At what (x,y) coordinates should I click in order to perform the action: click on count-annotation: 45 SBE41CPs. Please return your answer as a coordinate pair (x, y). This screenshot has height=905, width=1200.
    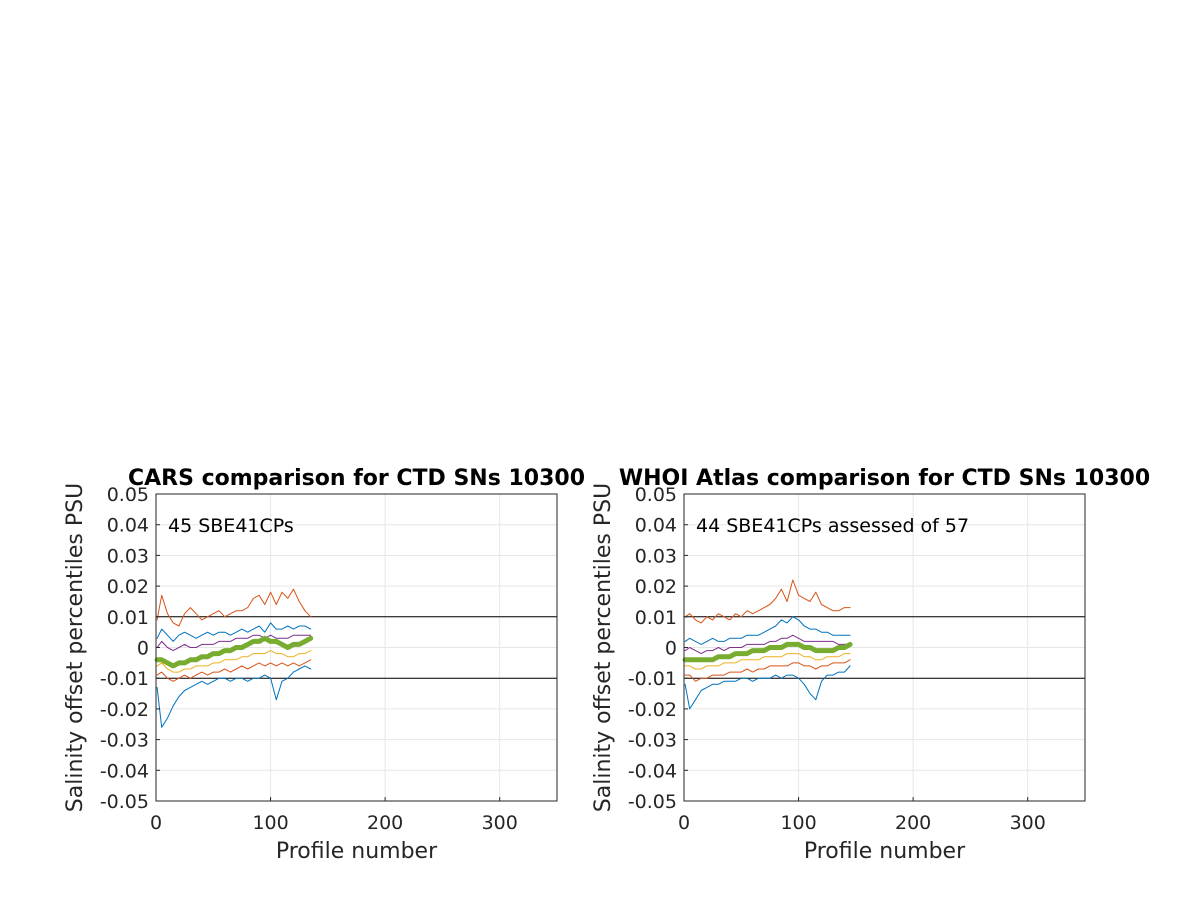
    Looking at the image, I should click on (231, 526).